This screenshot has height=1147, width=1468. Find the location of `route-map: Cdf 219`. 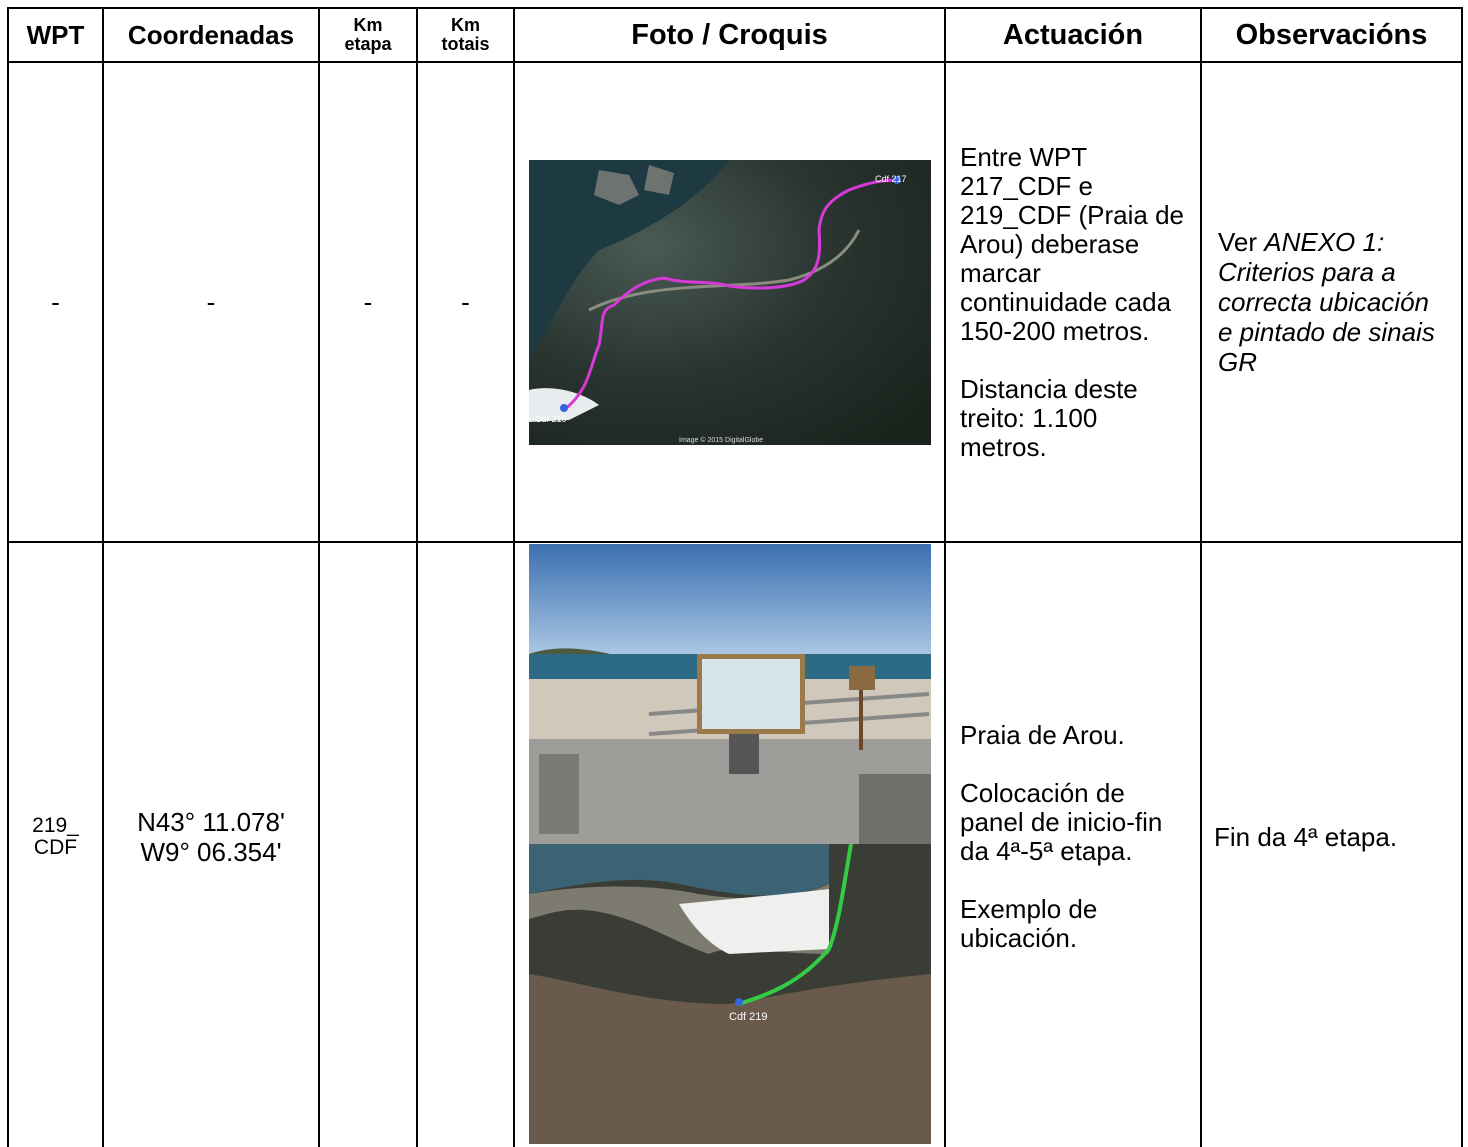

route-map: Cdf 219 is located at coordinates (730, 994).